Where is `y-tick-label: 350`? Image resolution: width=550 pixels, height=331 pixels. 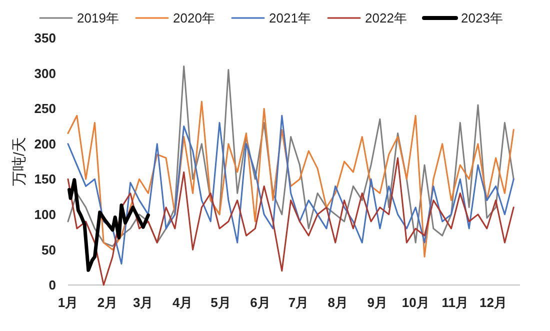
y-tick-label: 350 is located at coordinates (45, 38).